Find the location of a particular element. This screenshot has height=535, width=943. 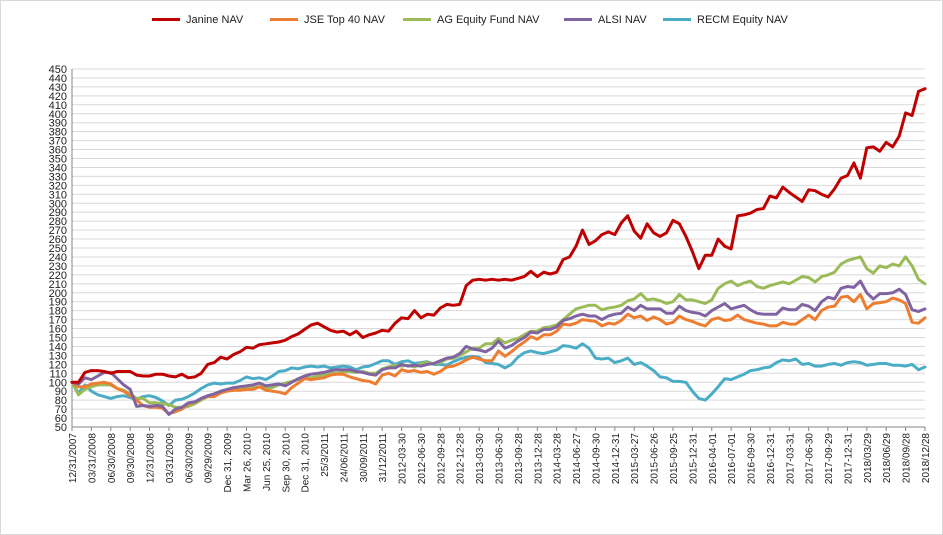

legend-swatch-ag-equity-fund-nav is located at coordinates (417, 19).